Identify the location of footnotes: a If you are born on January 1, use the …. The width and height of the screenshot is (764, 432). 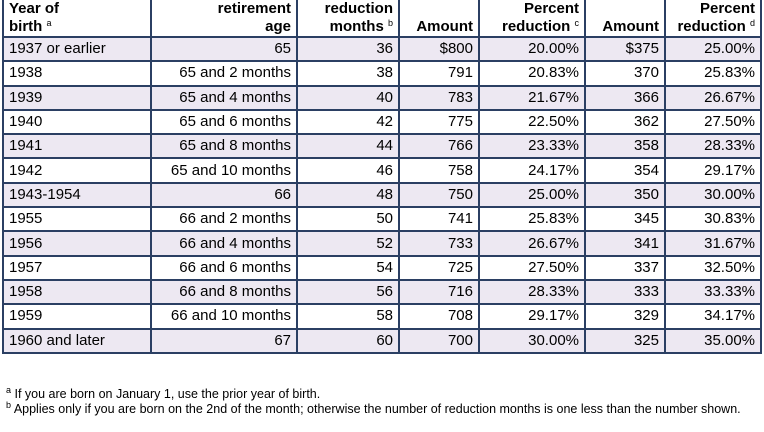
(384, 401).